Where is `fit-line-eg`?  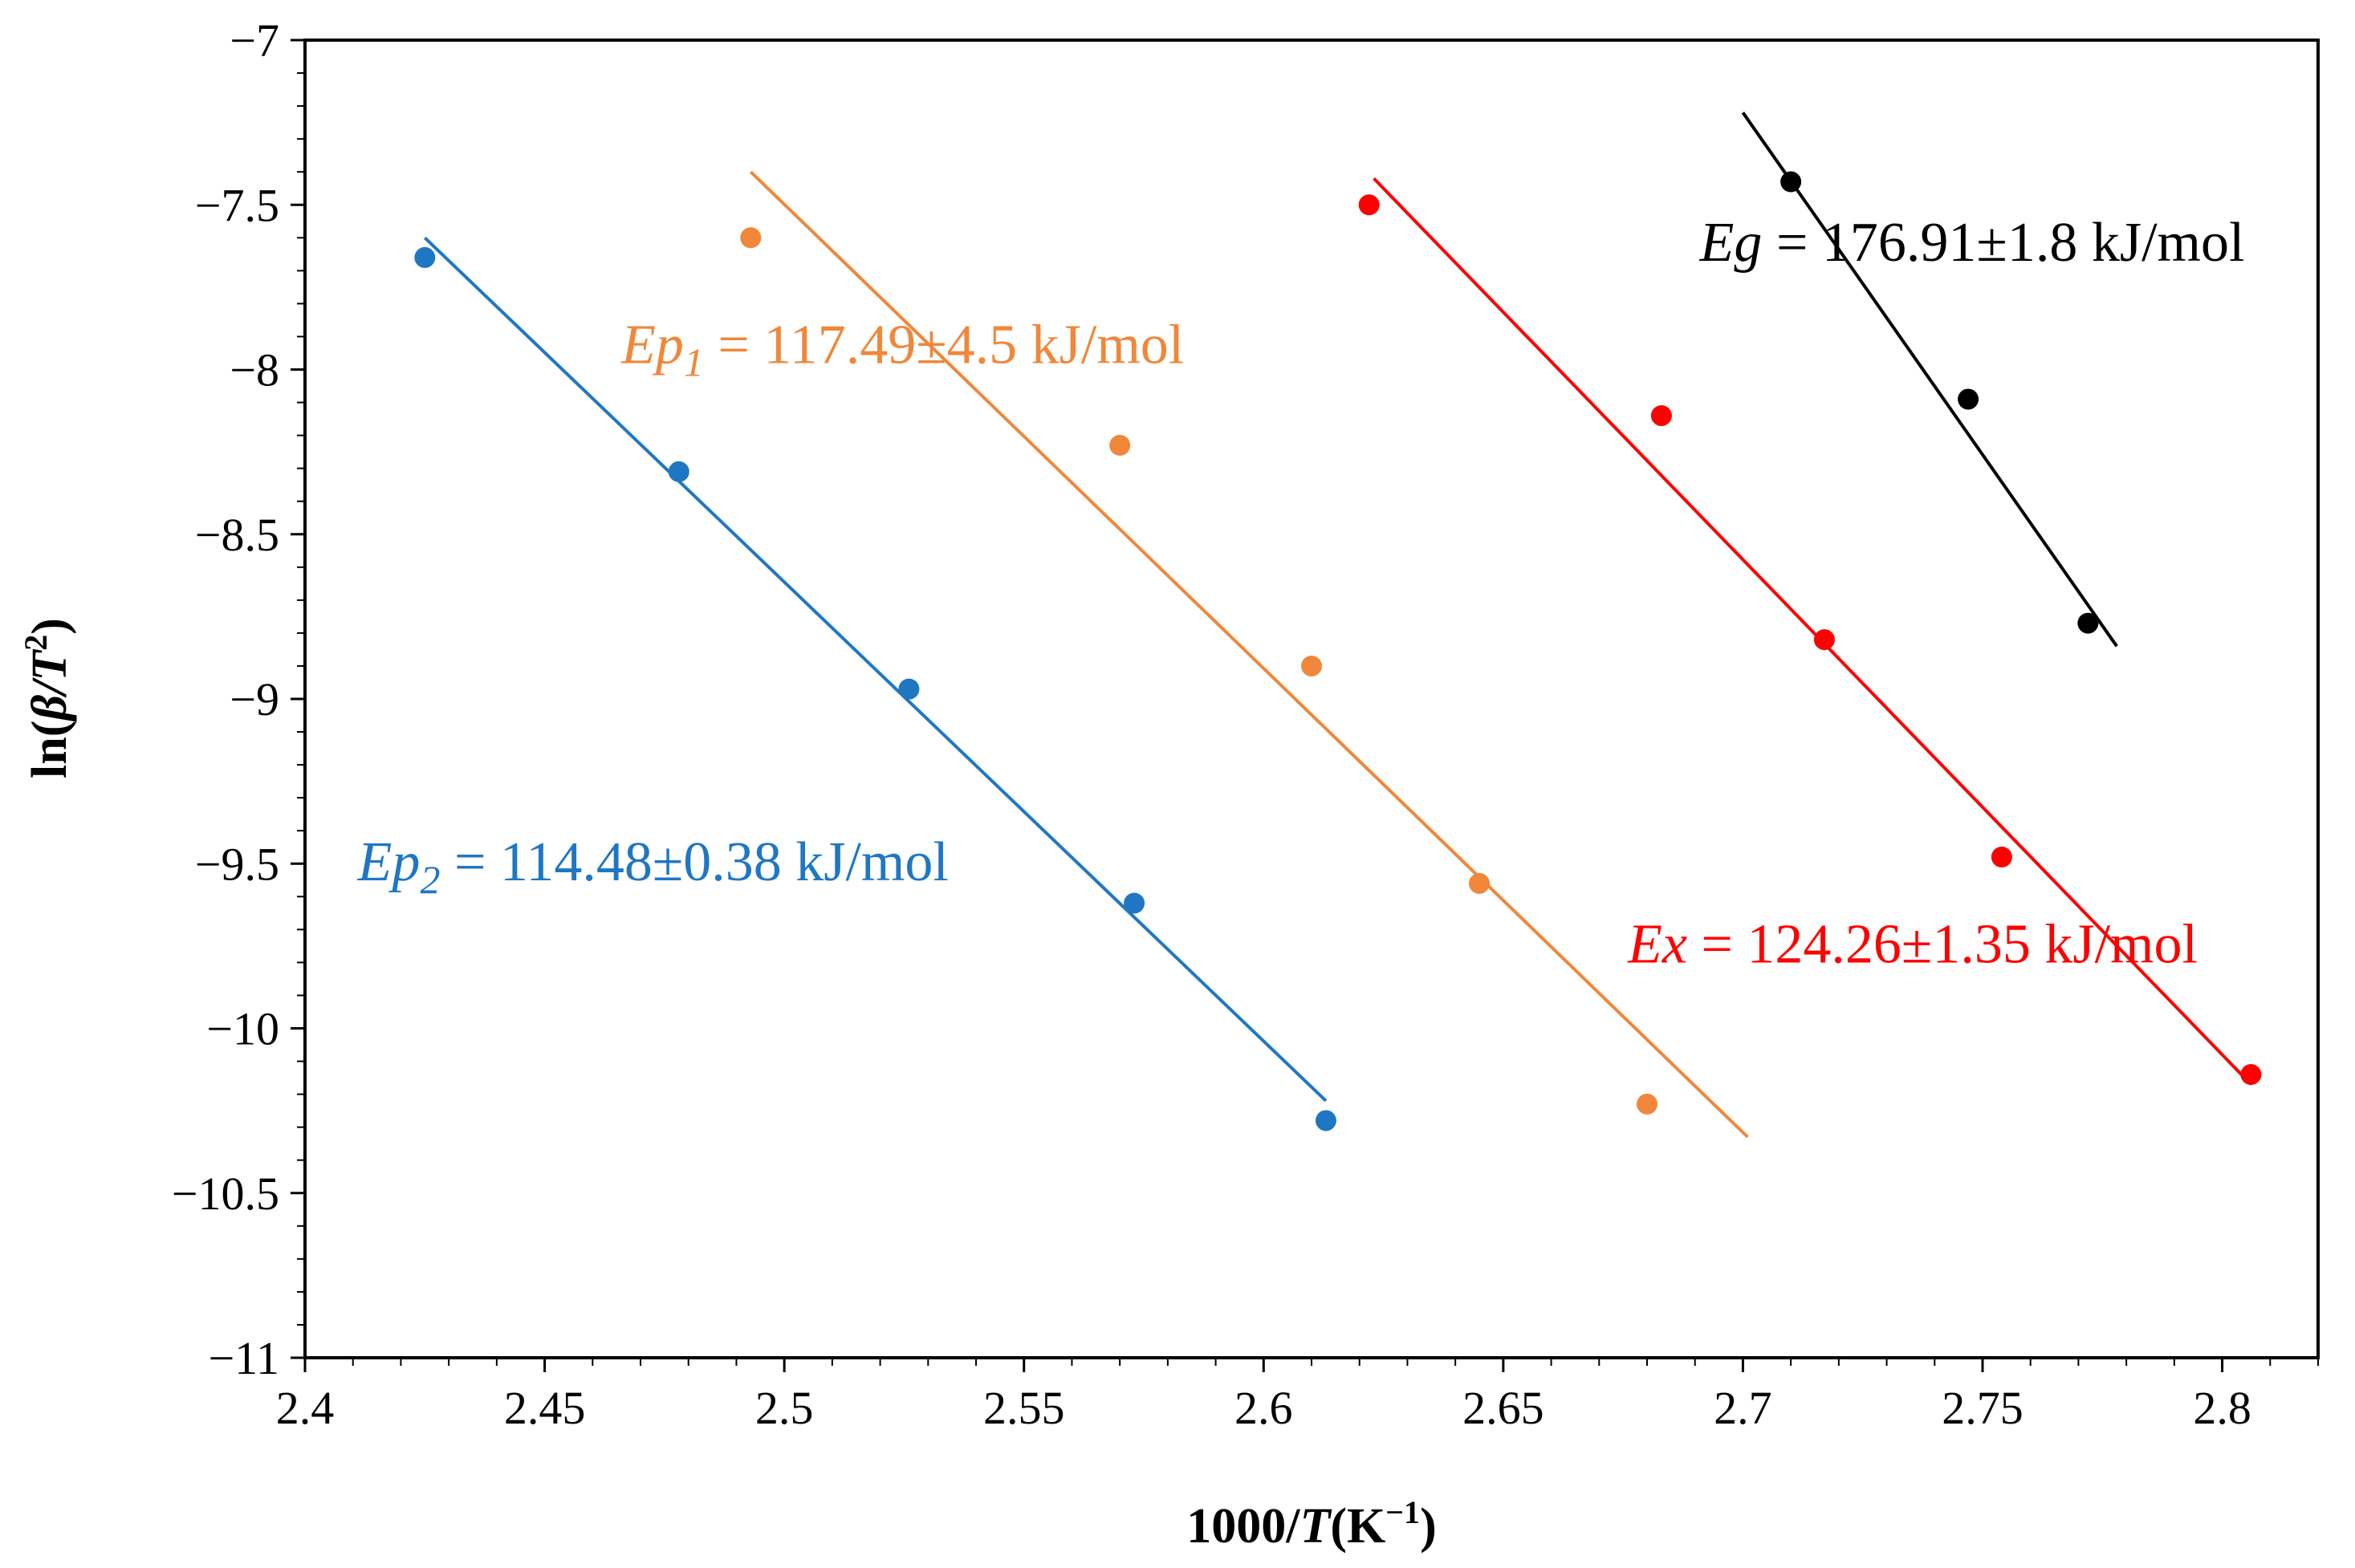
fit-line-eg is located at coordinates (1929, 380).